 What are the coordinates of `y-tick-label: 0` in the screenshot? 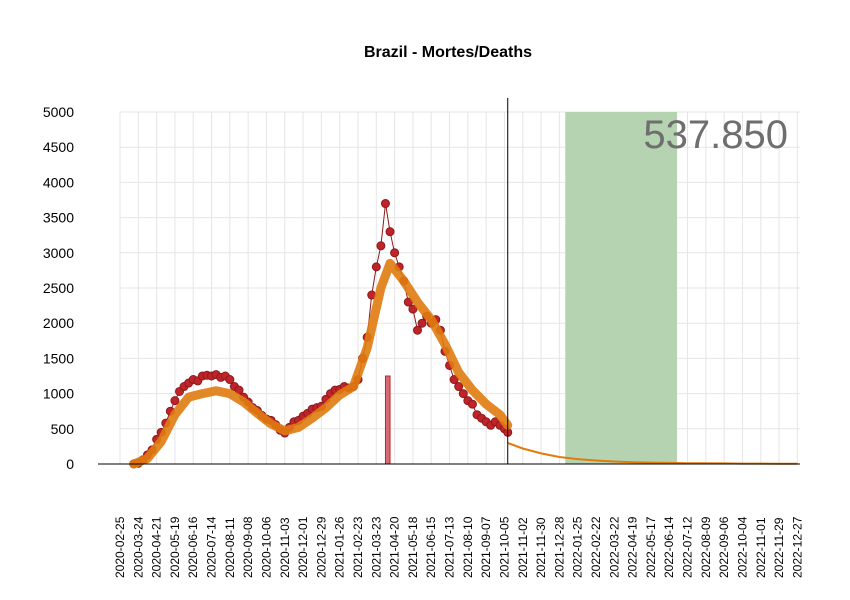 It's located at (70, 464).